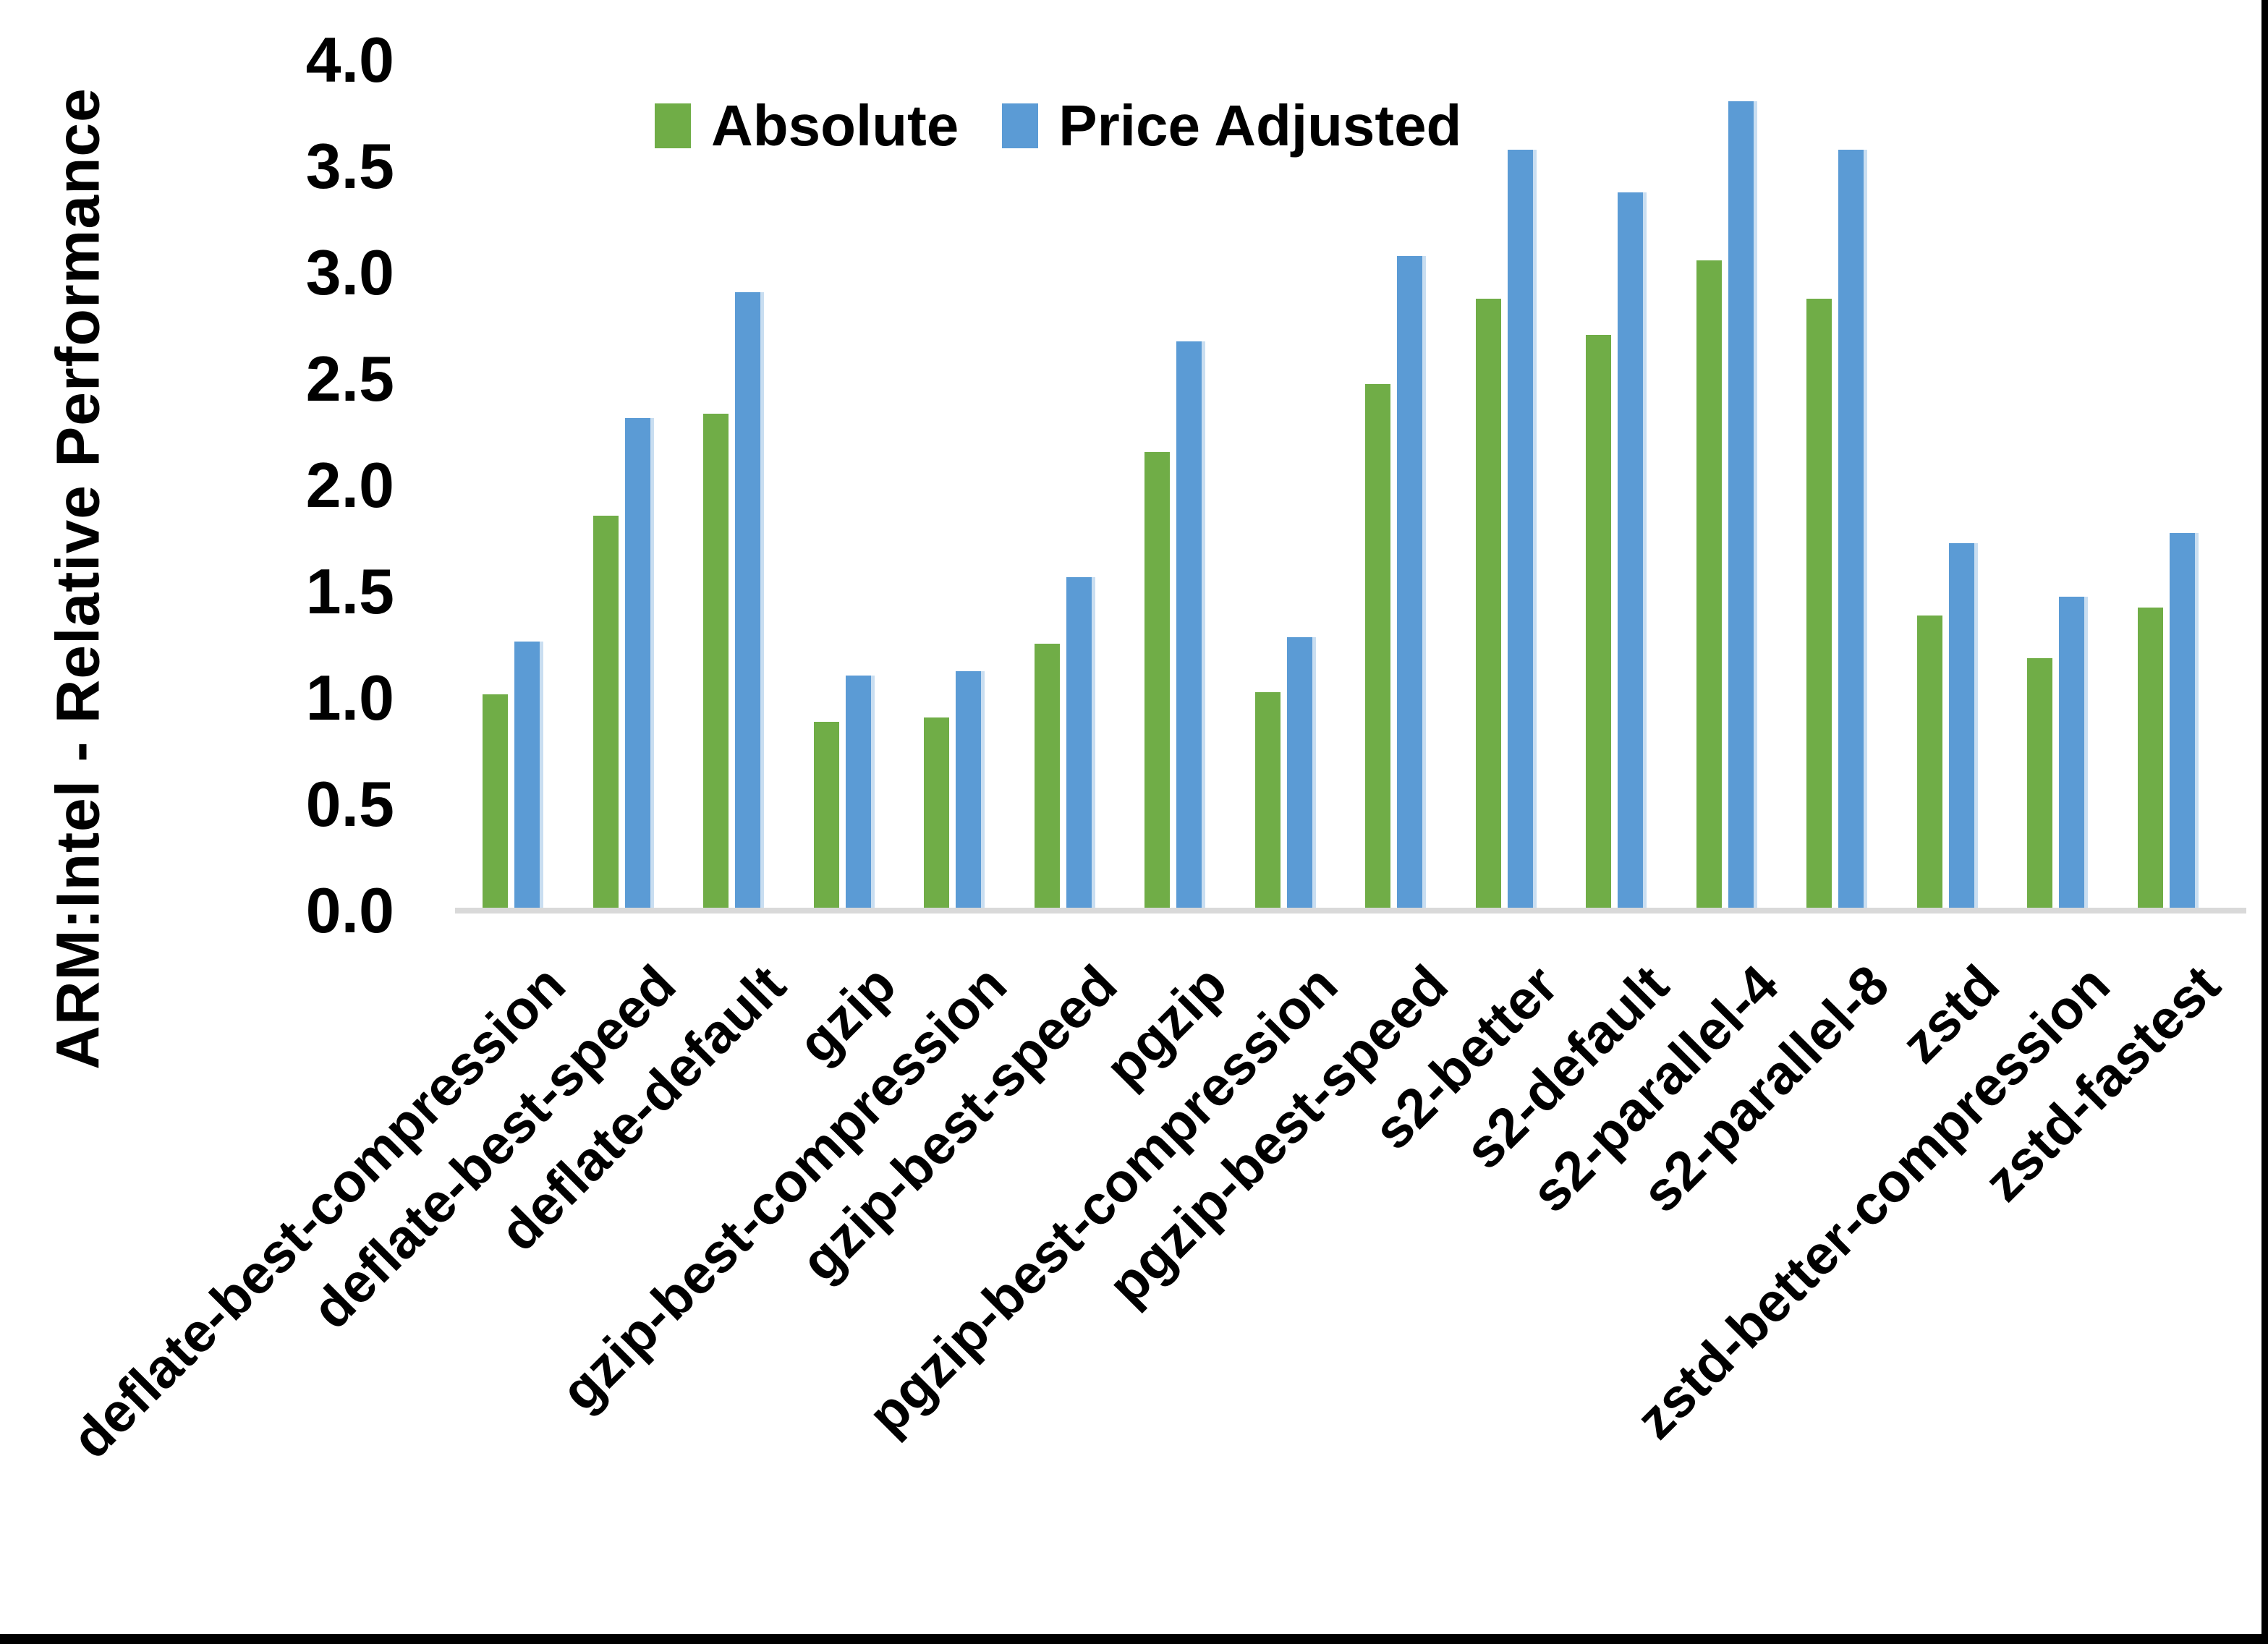  I want to click on bar-absolute-zstd, so click(1929, 762).